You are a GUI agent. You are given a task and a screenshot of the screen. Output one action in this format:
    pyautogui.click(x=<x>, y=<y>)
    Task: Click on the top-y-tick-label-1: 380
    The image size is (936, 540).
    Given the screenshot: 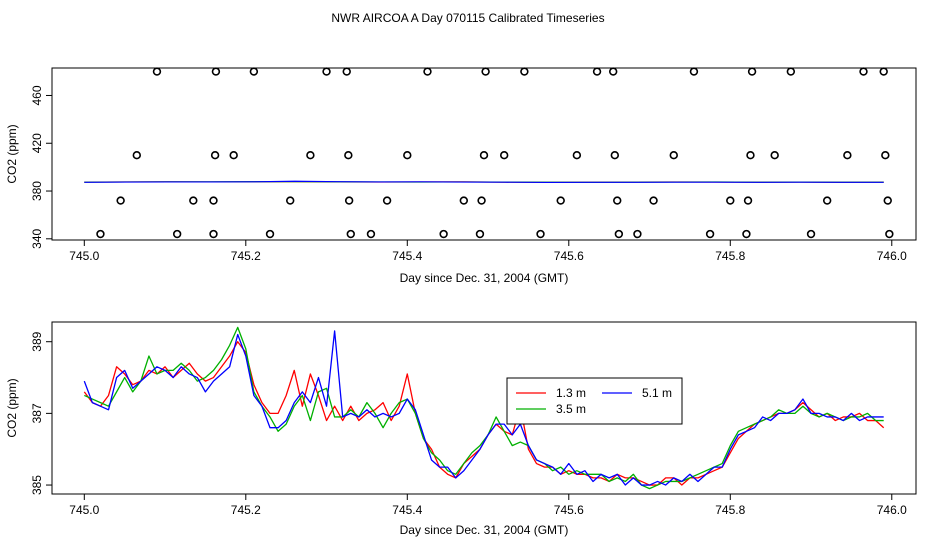 What is the action you would take?
    pyautogui.click(x=37, y=191)
    